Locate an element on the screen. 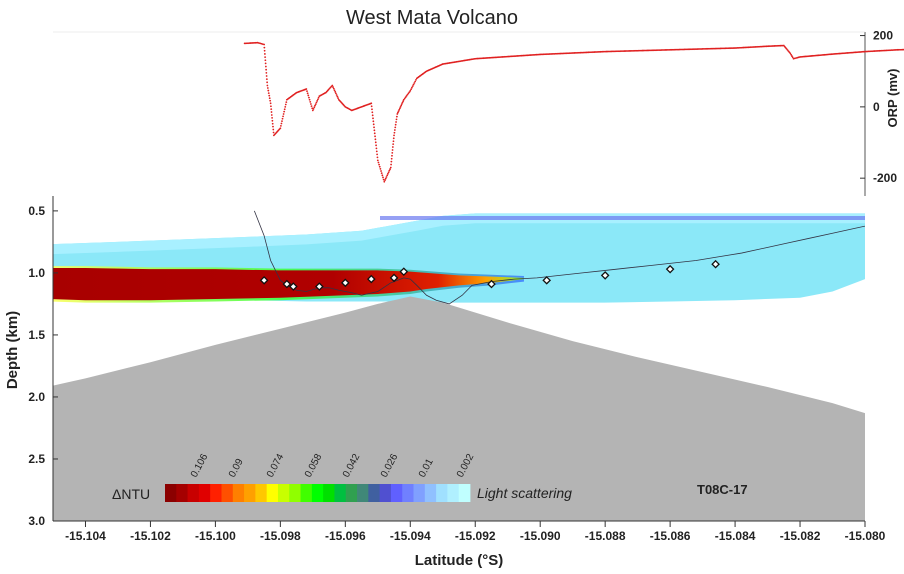 This screenshot has width=904, height=574. y-tick-label: 3.0 is located at coordinates (36, 521).